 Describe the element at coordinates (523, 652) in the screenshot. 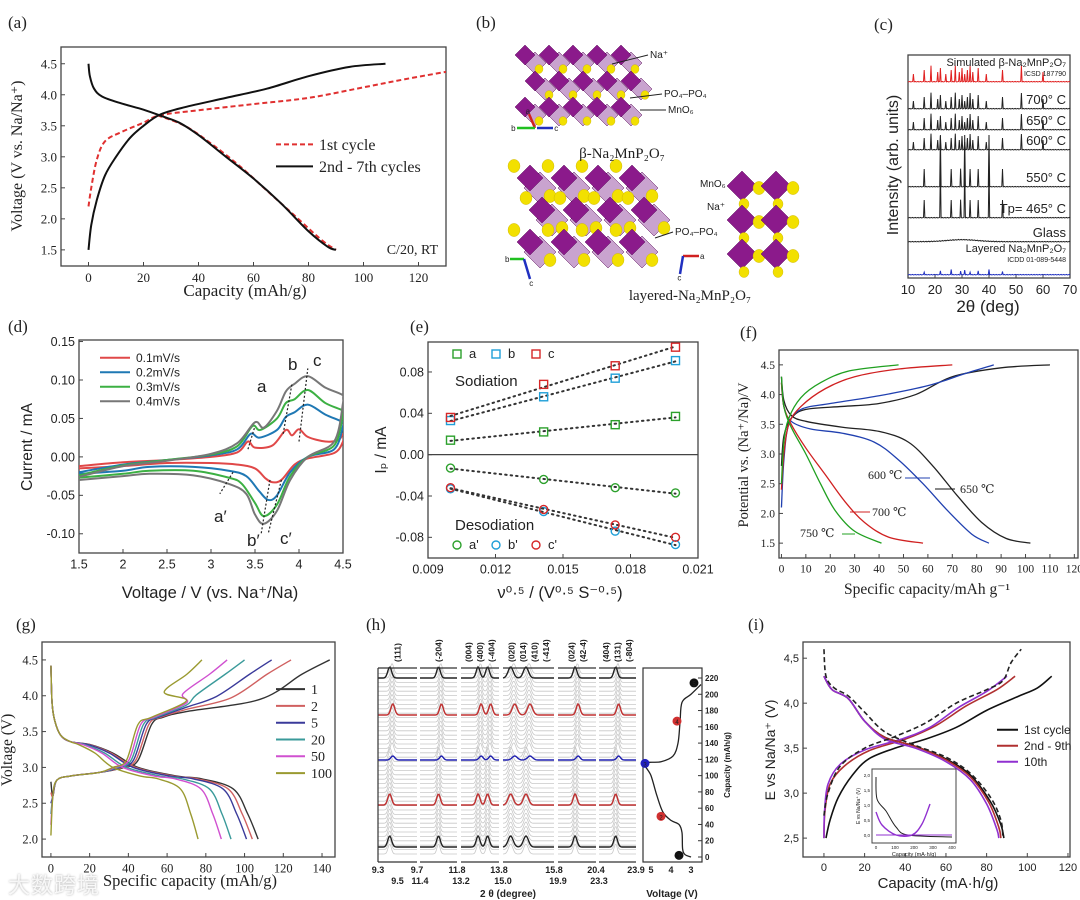

I see `hkl-label: (014)` at that location.